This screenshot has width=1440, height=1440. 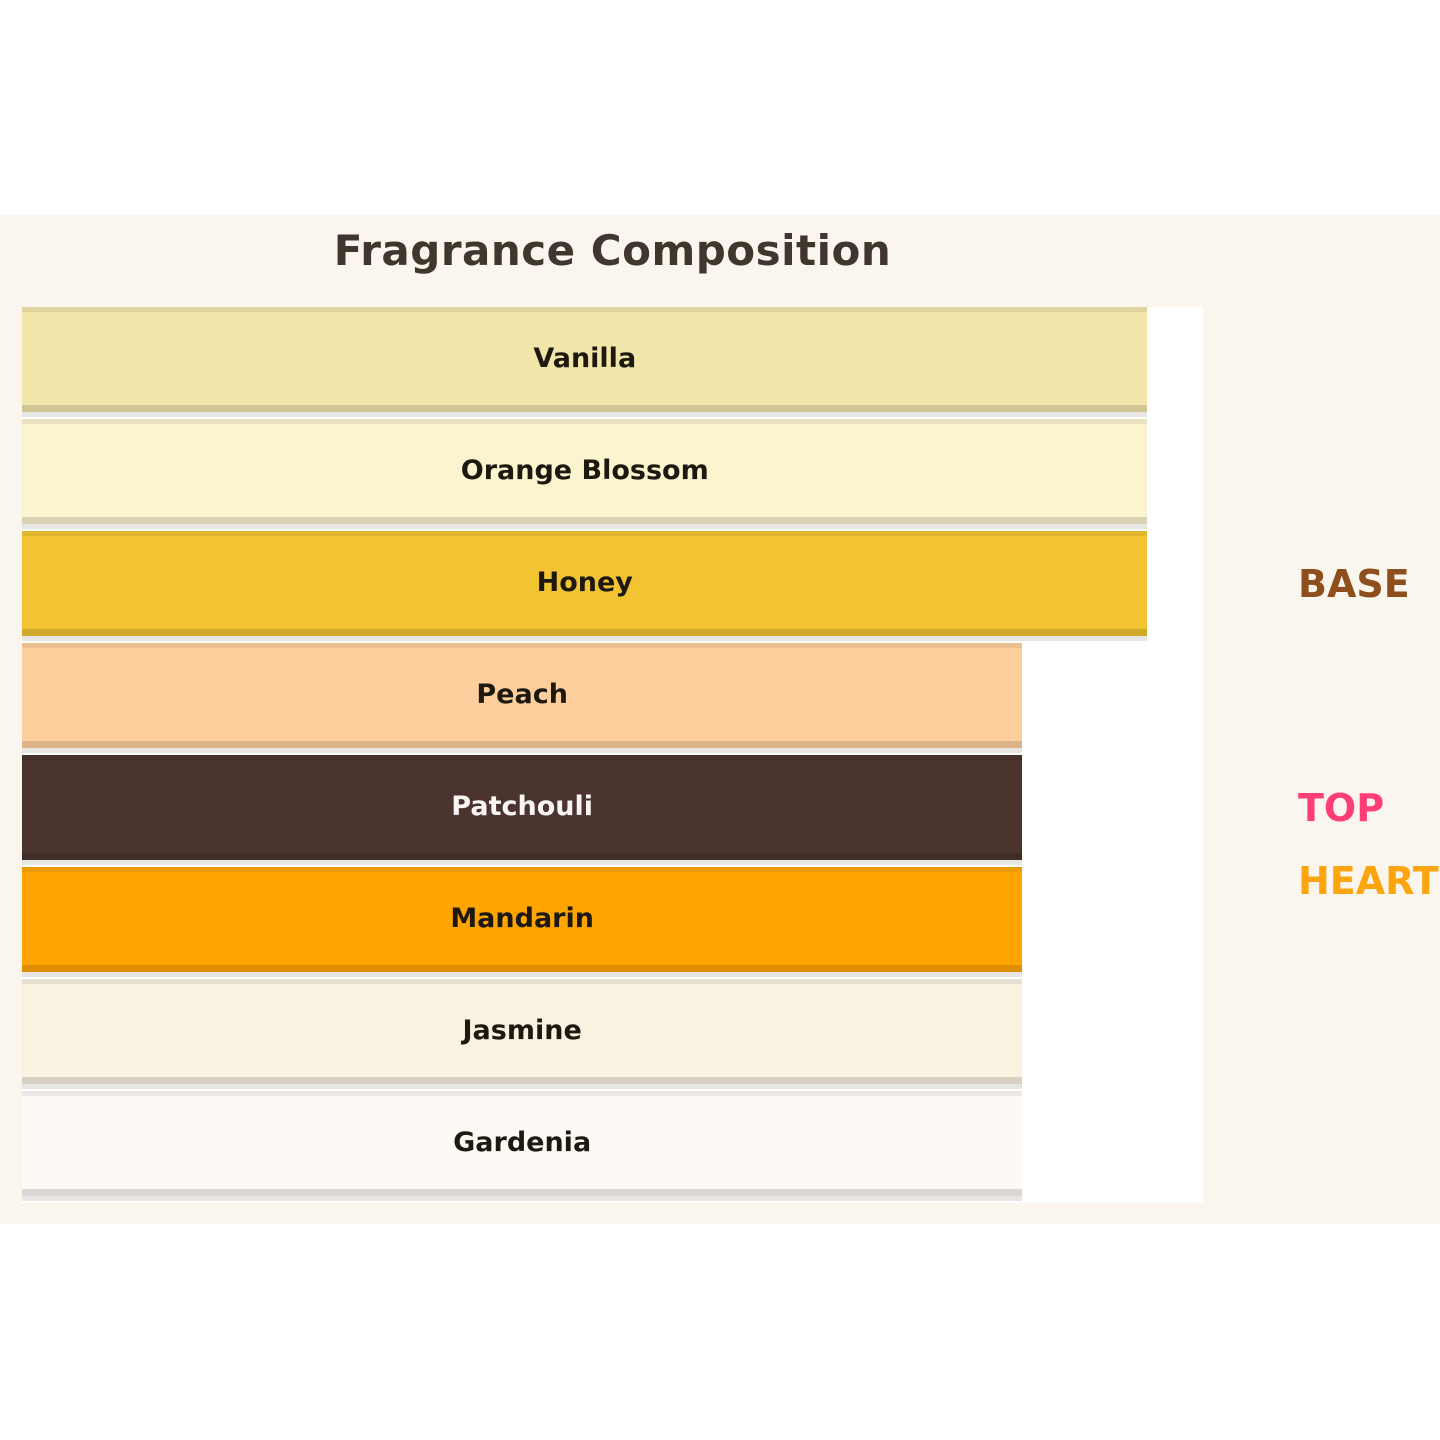 I want to click on bar-row: Peach, so click(x=612, y=695).